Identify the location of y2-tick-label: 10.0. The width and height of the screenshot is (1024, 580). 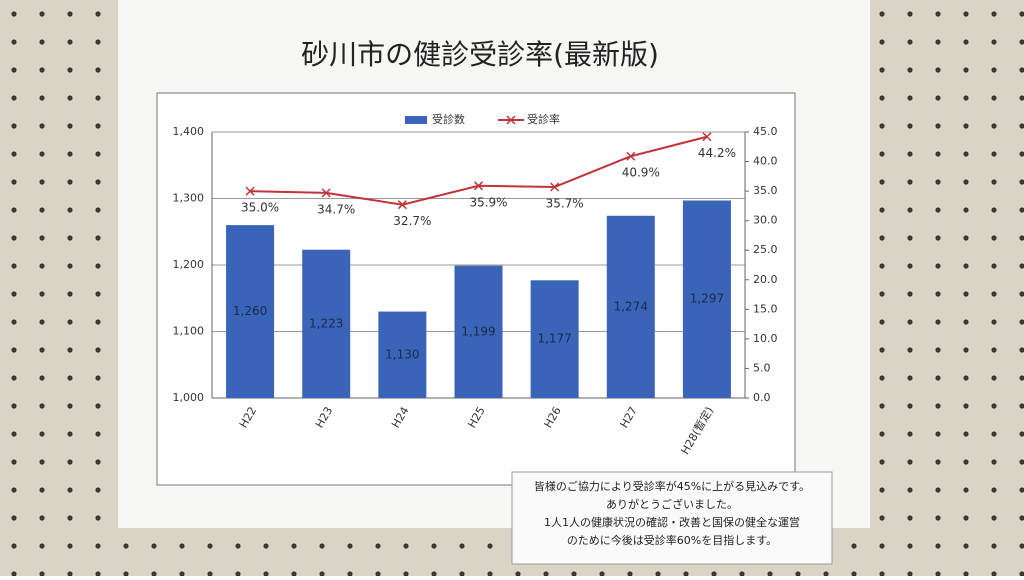
(765, 338).